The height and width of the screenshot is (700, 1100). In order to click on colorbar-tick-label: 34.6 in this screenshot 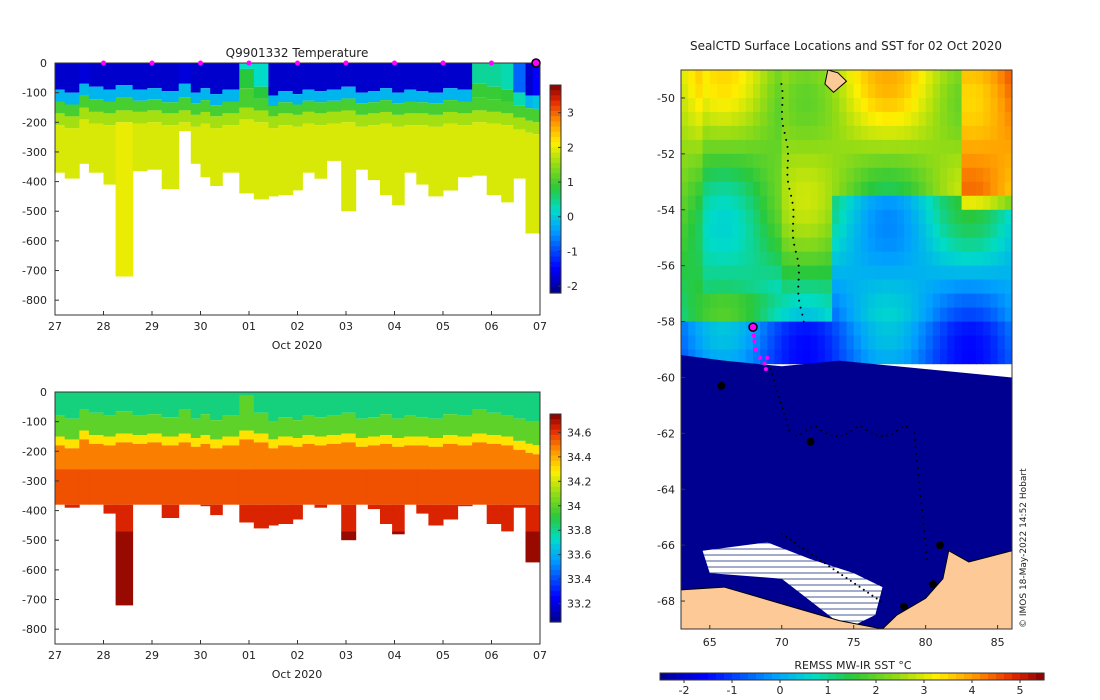, I will do `click(579, 432)`.